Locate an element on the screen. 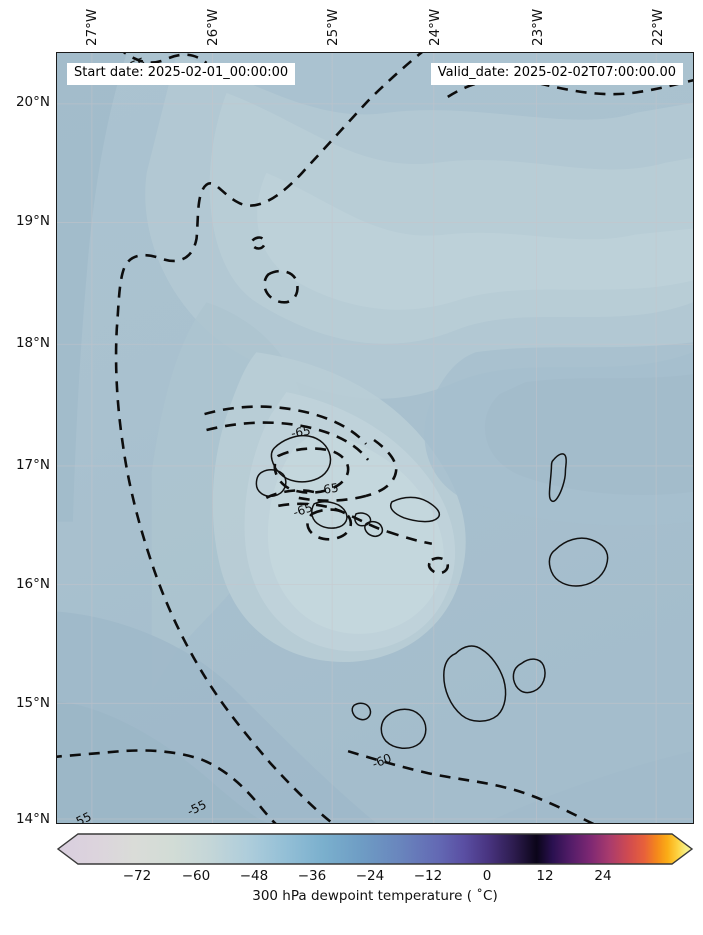 The height and width of the screenshot is (935, 703). colorbar-title: 300 hPa dewpoint temperature ( ˚C) is located at coordinates (375, 896).